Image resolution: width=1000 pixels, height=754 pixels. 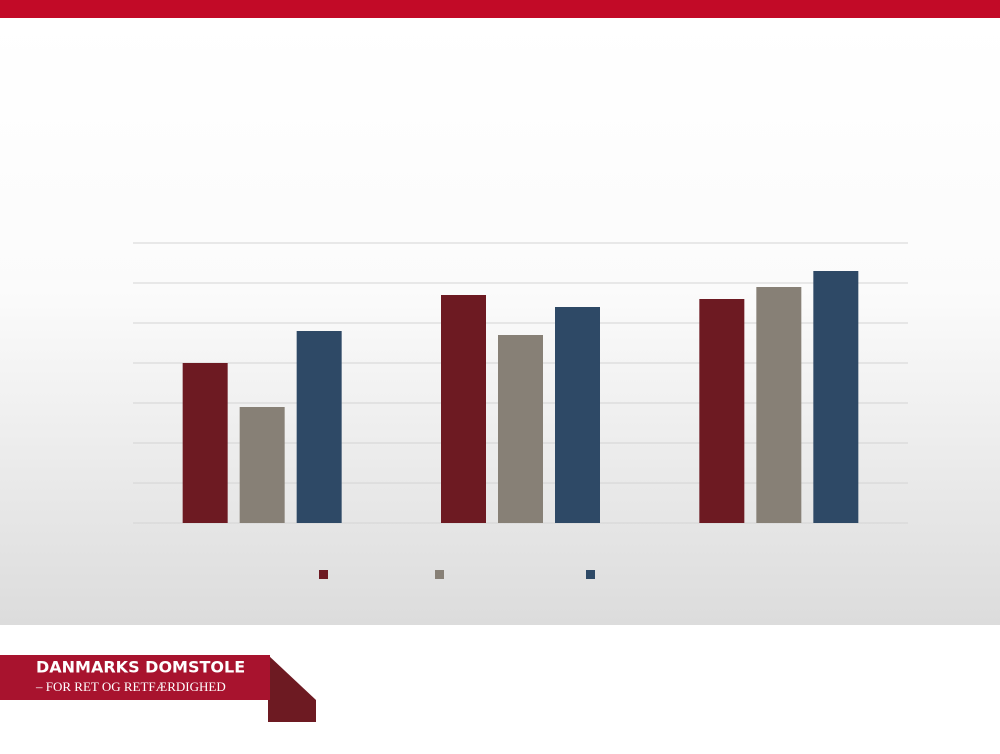 I want to click on footer-subtitle: – FOR RET OG RETFÆRDIGHED, so click(x=130, y=686).